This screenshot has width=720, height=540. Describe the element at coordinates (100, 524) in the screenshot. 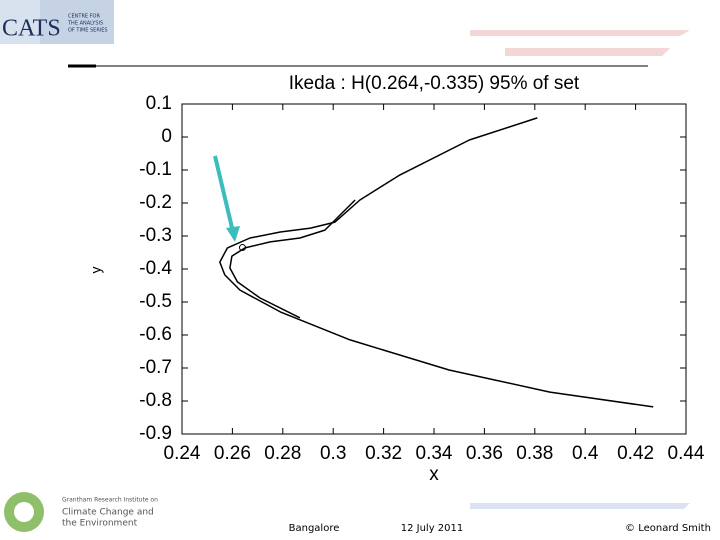

I see `grantham-text: the Environment` at that location.